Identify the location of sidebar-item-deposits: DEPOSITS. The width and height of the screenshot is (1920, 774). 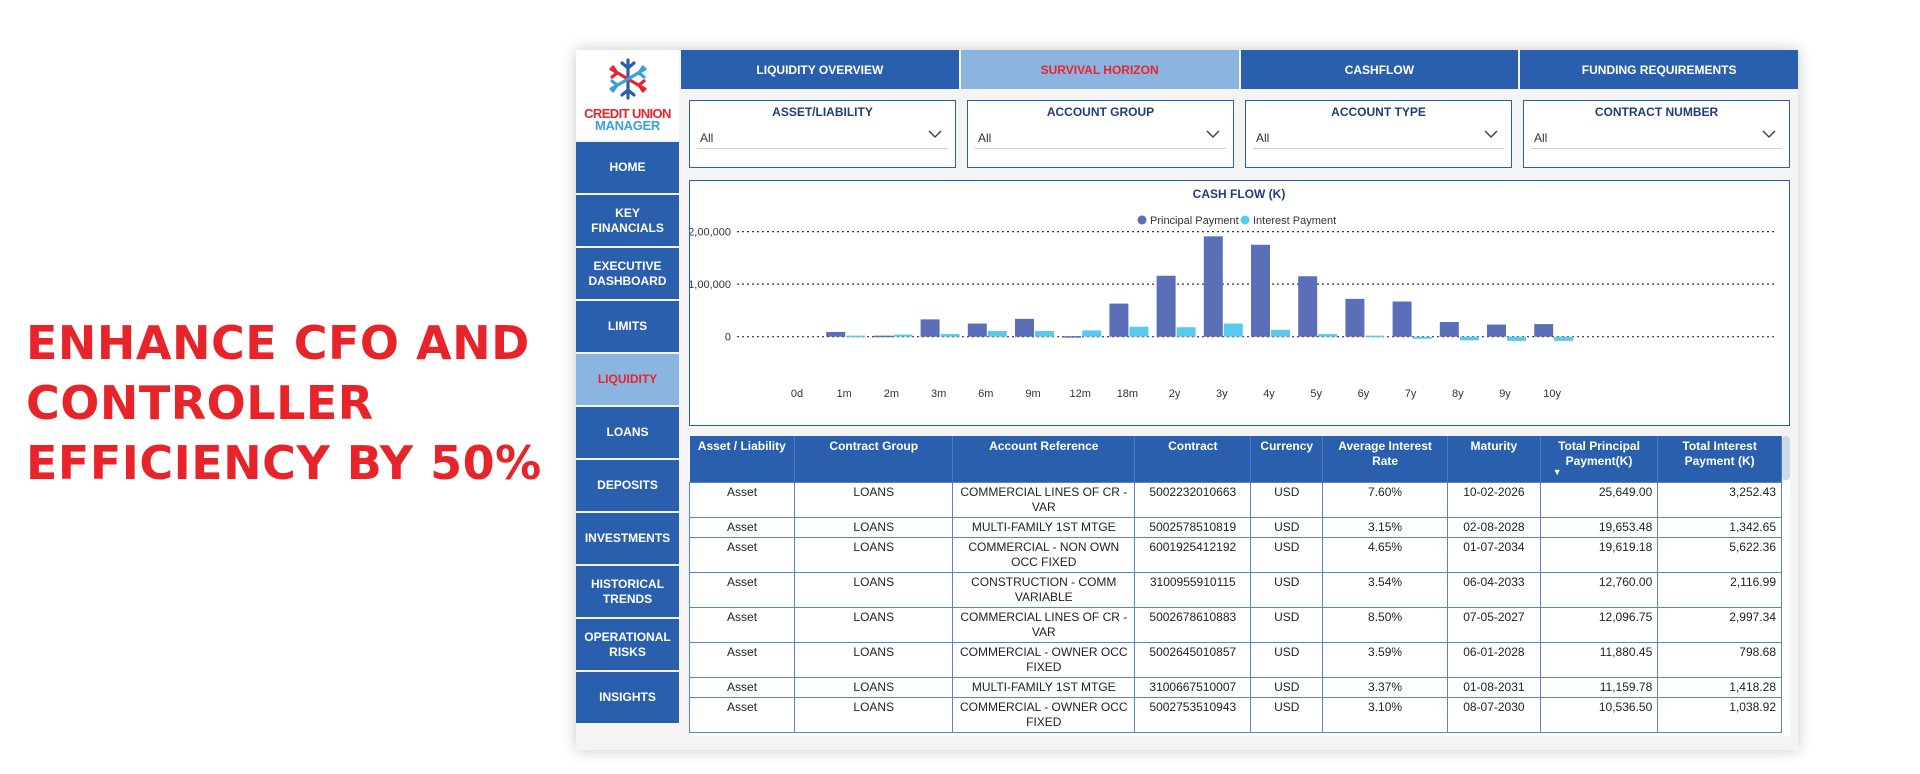
(627, 485).